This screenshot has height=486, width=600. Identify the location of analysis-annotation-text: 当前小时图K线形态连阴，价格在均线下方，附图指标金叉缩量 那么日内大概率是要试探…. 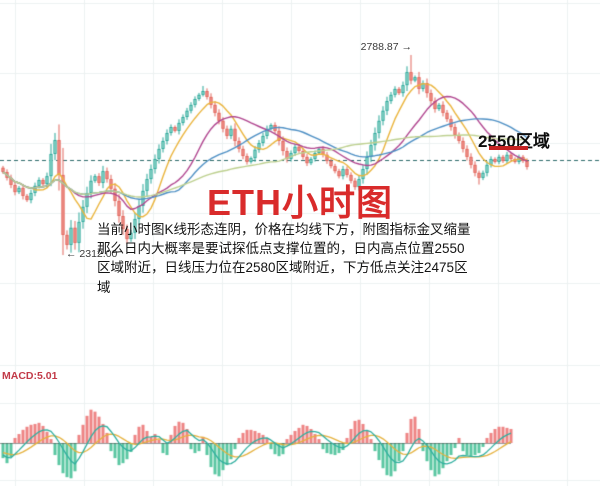
(284, 258).